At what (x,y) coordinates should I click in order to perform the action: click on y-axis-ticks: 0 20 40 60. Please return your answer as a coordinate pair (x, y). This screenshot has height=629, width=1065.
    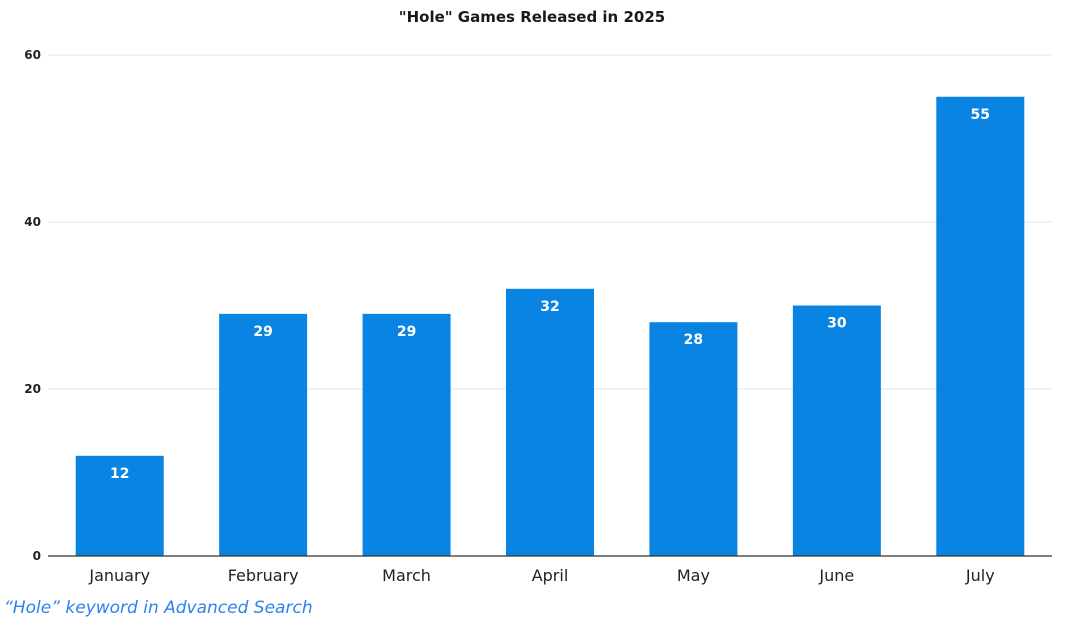
    Looking at the image, I should click on (32, 305).